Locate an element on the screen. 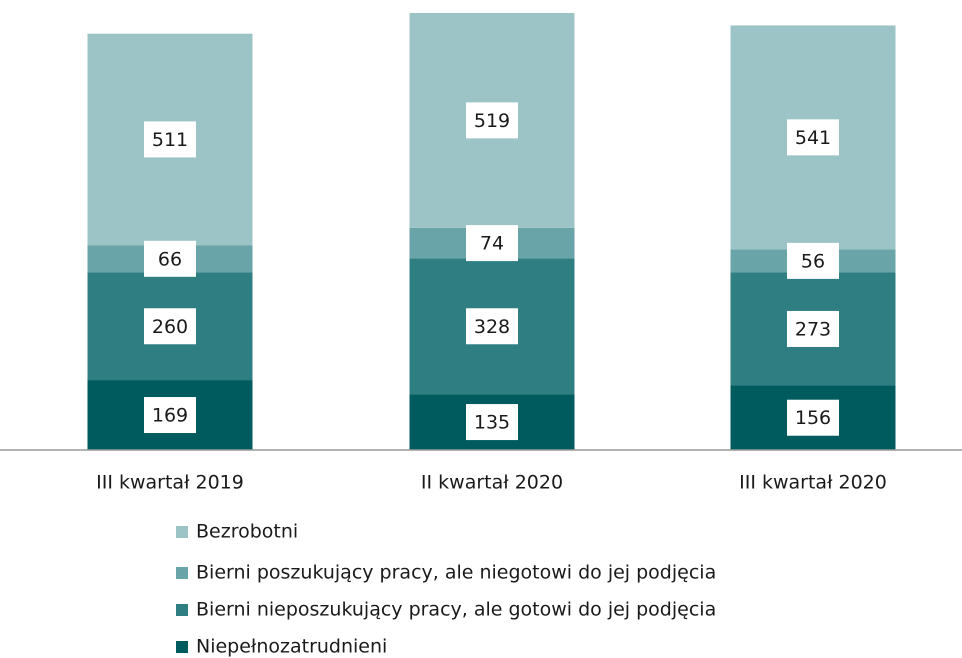 The width and height of the screenshot is (962, 658). data-label: 260 is located at coordinates (170, 327).